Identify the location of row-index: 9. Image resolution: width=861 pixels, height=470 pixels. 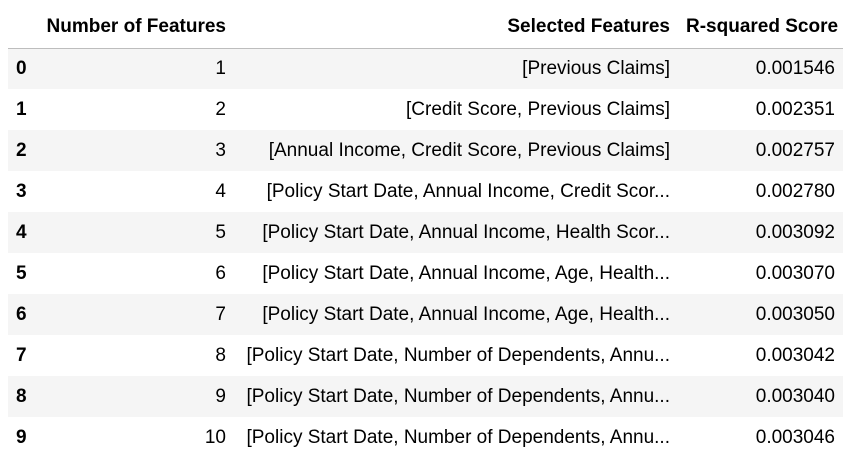
(21, 437).